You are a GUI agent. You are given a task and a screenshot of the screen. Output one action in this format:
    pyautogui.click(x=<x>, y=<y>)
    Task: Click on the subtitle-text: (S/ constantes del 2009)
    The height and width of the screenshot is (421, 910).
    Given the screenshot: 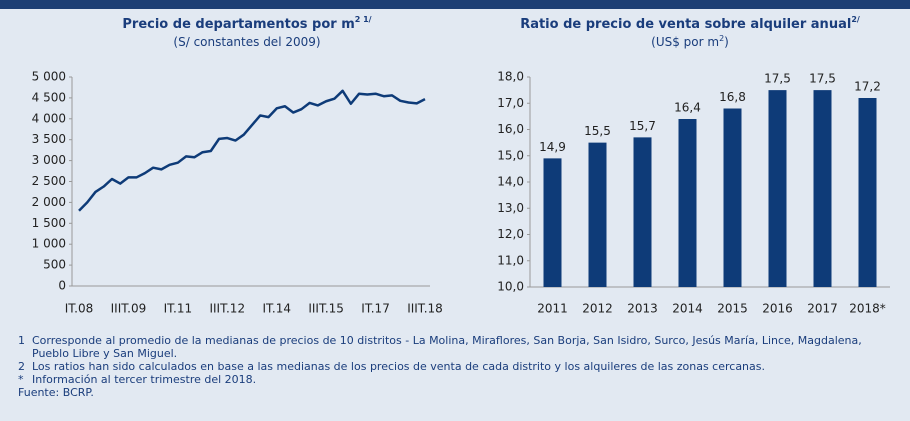 What is the action you would take?
    pyautogui.click(x=246, y=42)
    